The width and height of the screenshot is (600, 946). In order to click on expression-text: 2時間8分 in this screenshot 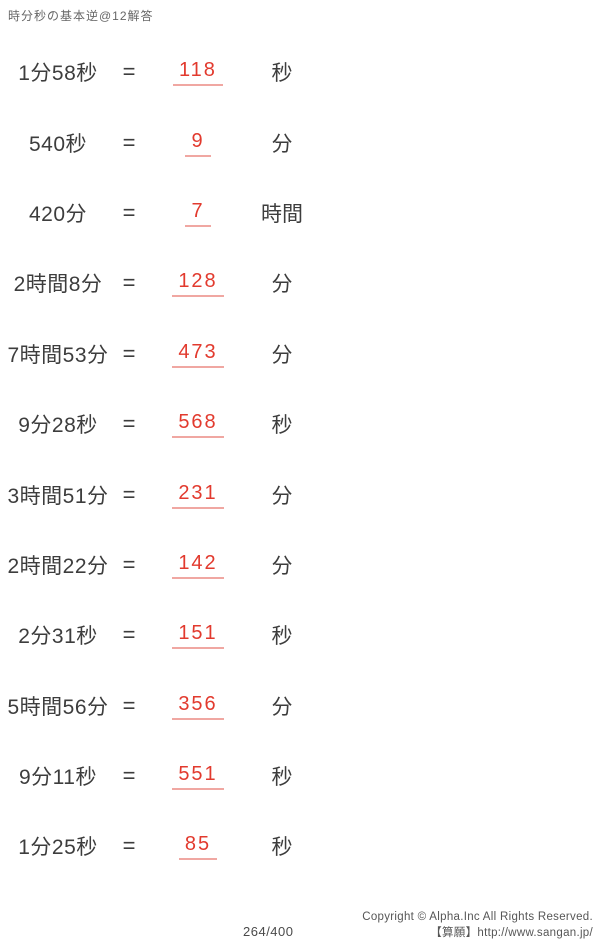, I will do `click(58, 285)`.